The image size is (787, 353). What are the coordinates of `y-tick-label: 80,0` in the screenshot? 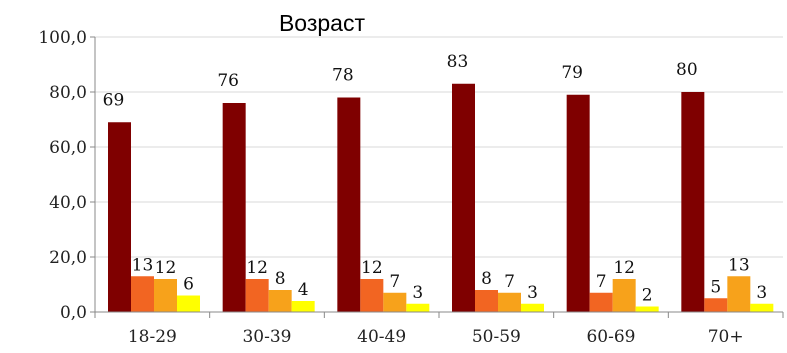 It's located at (68, 93).